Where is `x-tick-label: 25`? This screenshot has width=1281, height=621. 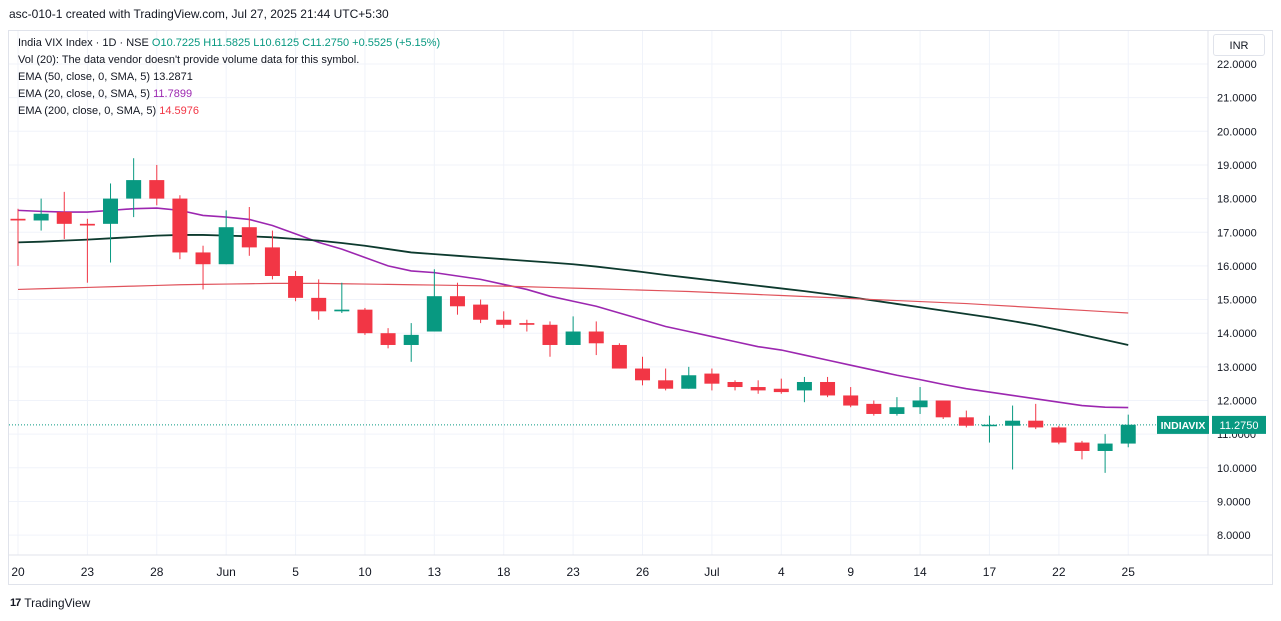
x-tick-label: 25 is located at coordinates (1129, 572).